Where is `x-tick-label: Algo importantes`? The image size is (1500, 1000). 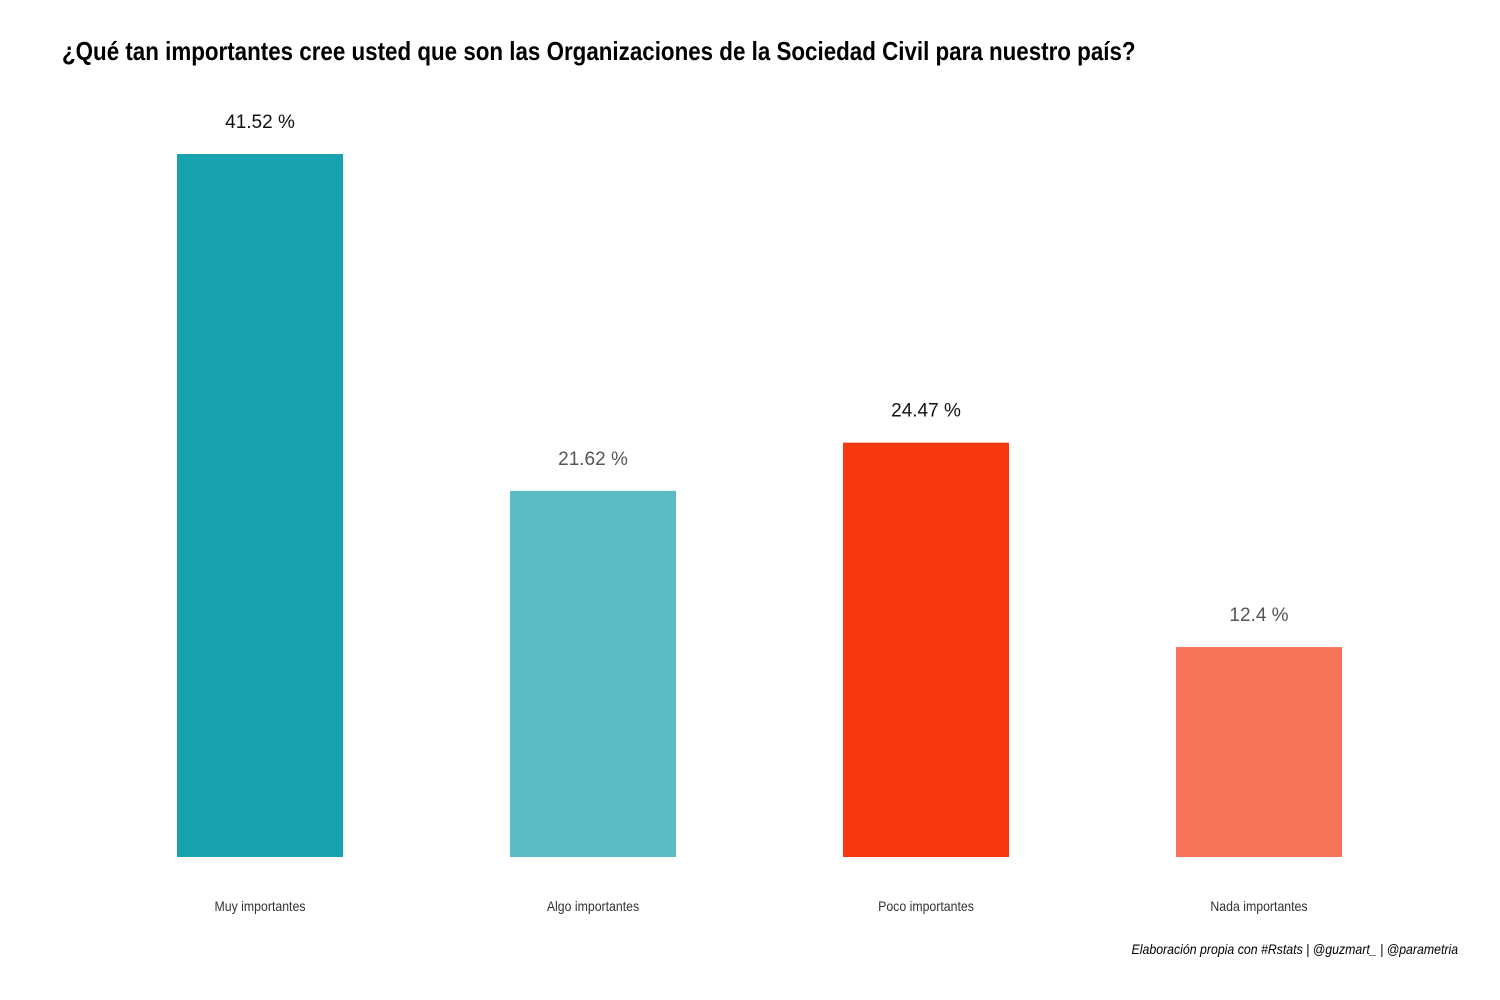 x-tick-label: Algo importantes is located at coordinates (593, 906).